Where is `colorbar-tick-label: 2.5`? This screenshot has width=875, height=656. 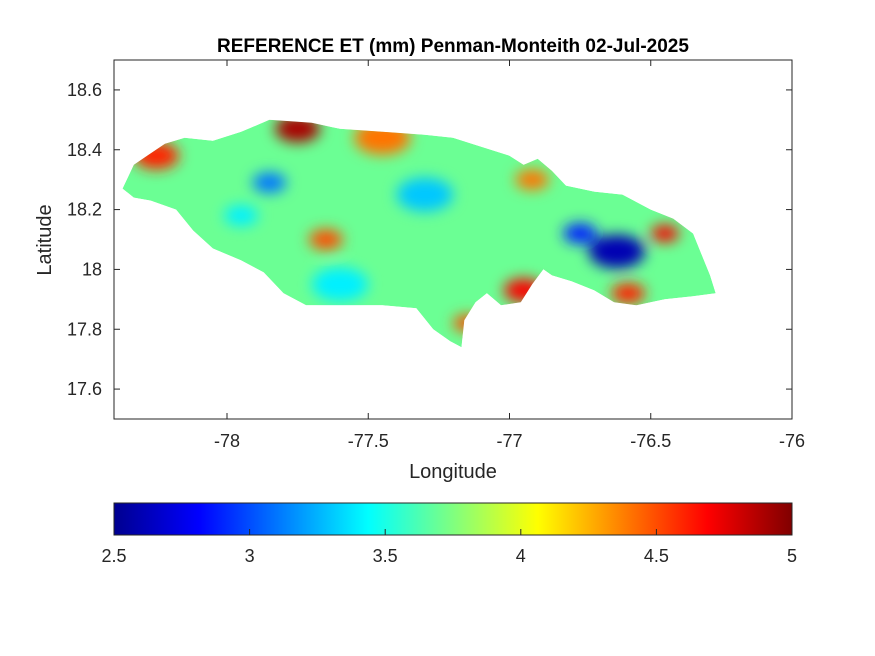
colorbar-tick-label: 2.5 is located at coordinates (113, 556).